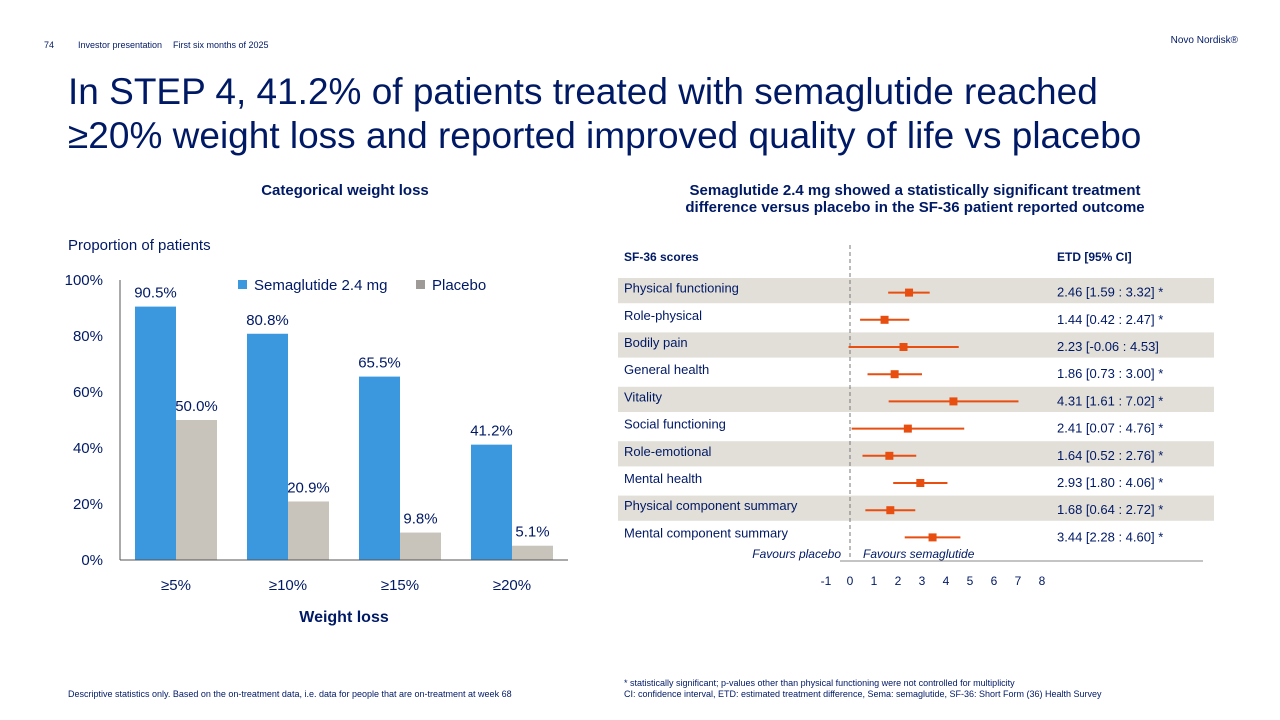 Image resolution: width=1280 pixels, height=720 pixels. What do you see at coordinates (1110, 428) in the screenshot?
I see `forest-row-etd: 2.41 [0.07 : 4.76] *` at bounding box center [1110, 428].